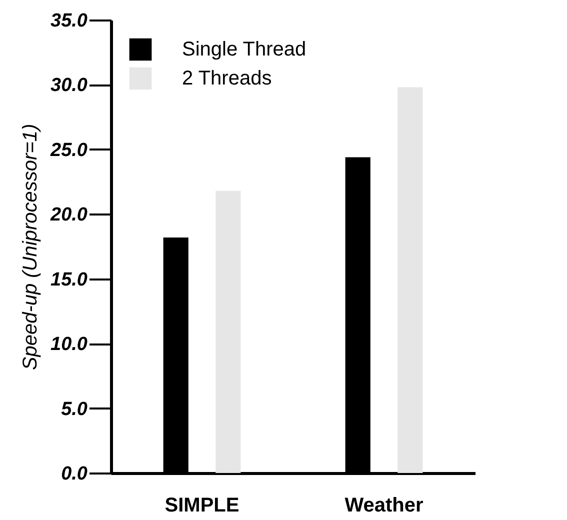 This screenshot has width=567, height=520. I want to click on y-tick-label: 25.0, so click(69, 150).